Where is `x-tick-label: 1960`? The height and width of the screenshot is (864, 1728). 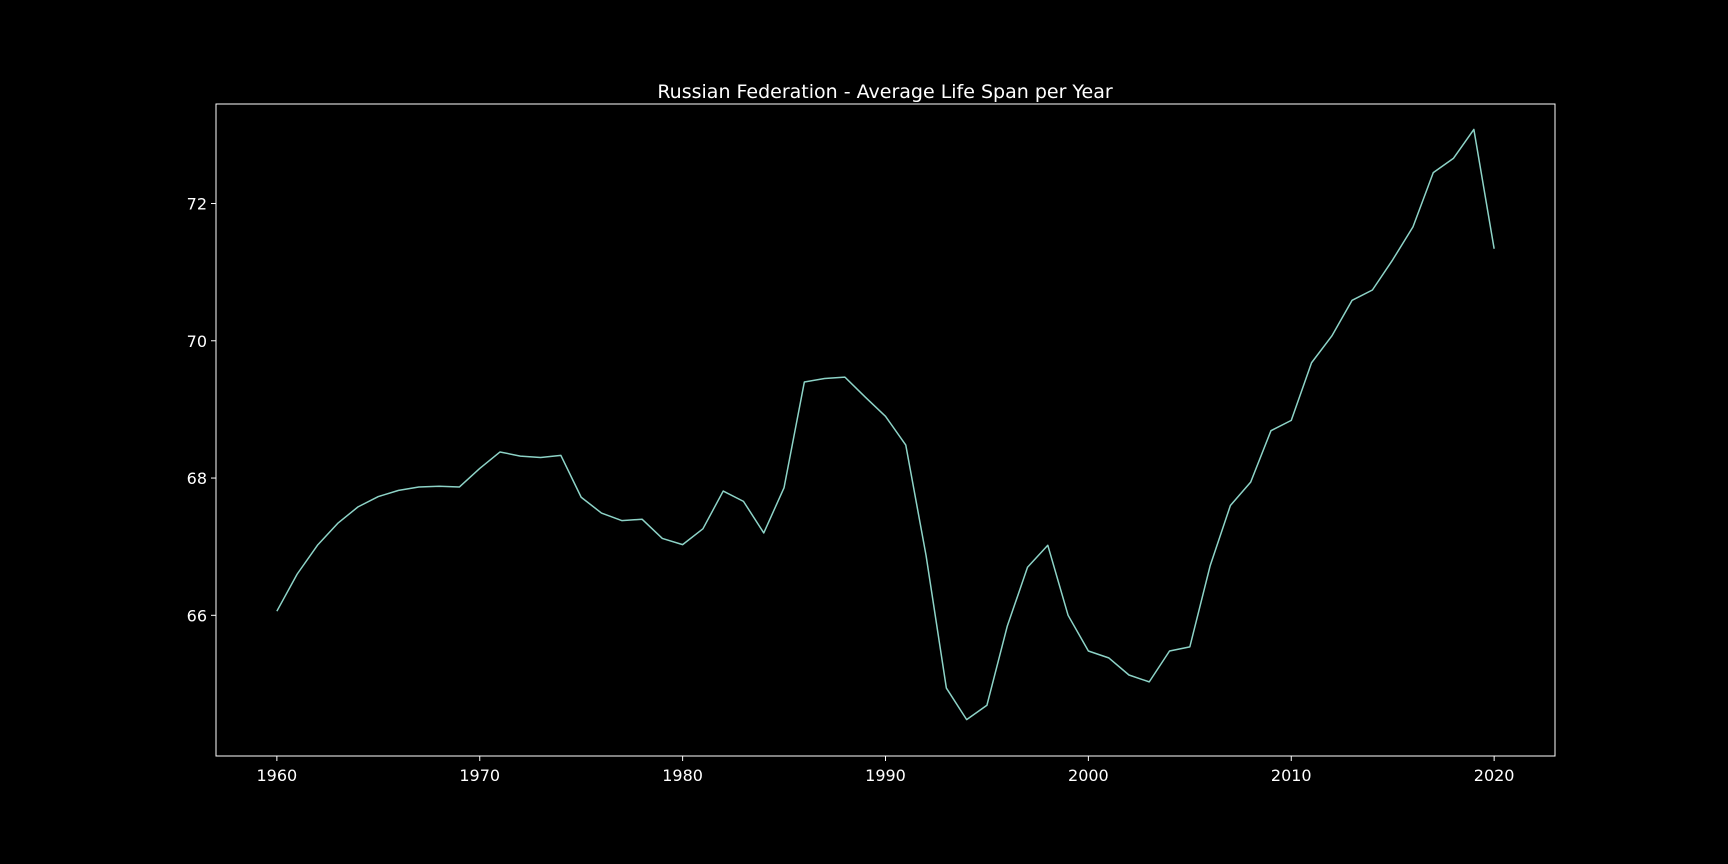
x-tick-label: 1960 is located at coordinates (277, 775).